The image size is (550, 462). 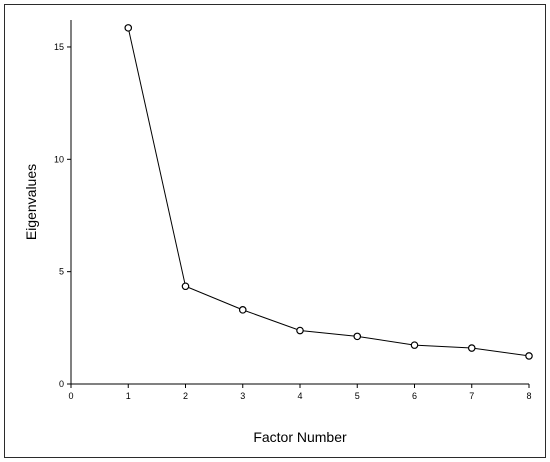 What do you see at coordinates (128, 396) in the screenshot?
I see `x-tick-label: 1` at bounding box center [128, 396].